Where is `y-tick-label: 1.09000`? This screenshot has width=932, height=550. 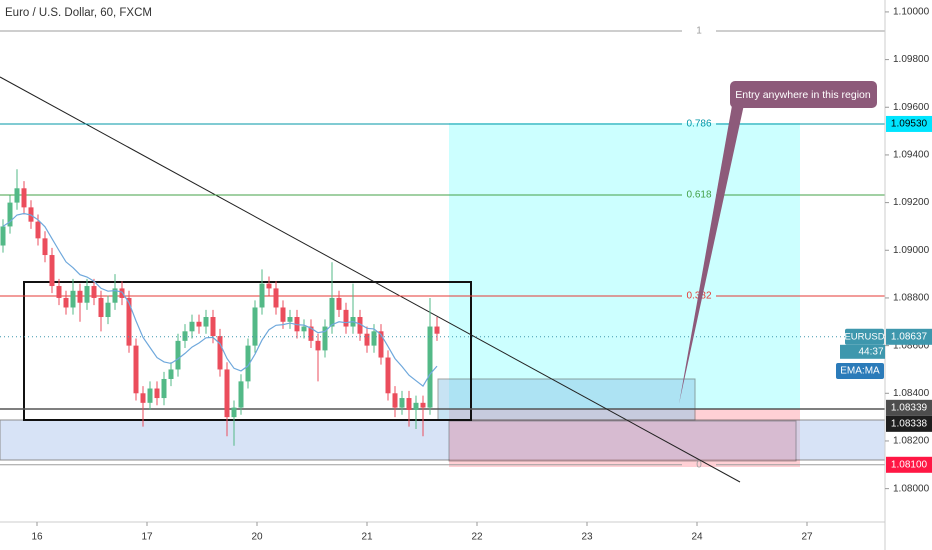 y-tick-label: 1.09000 is located at coordinates (911, 250).